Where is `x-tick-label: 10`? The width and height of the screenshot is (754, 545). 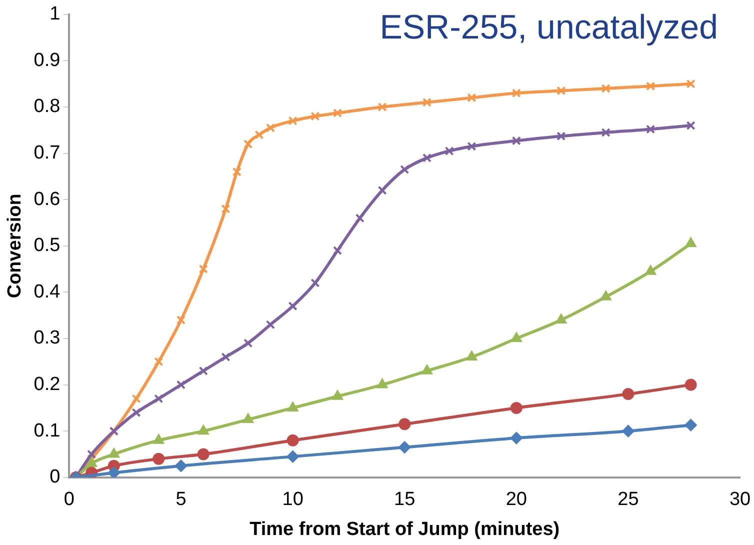
x-tick-label: 10 is located at coordinates (293, 499).